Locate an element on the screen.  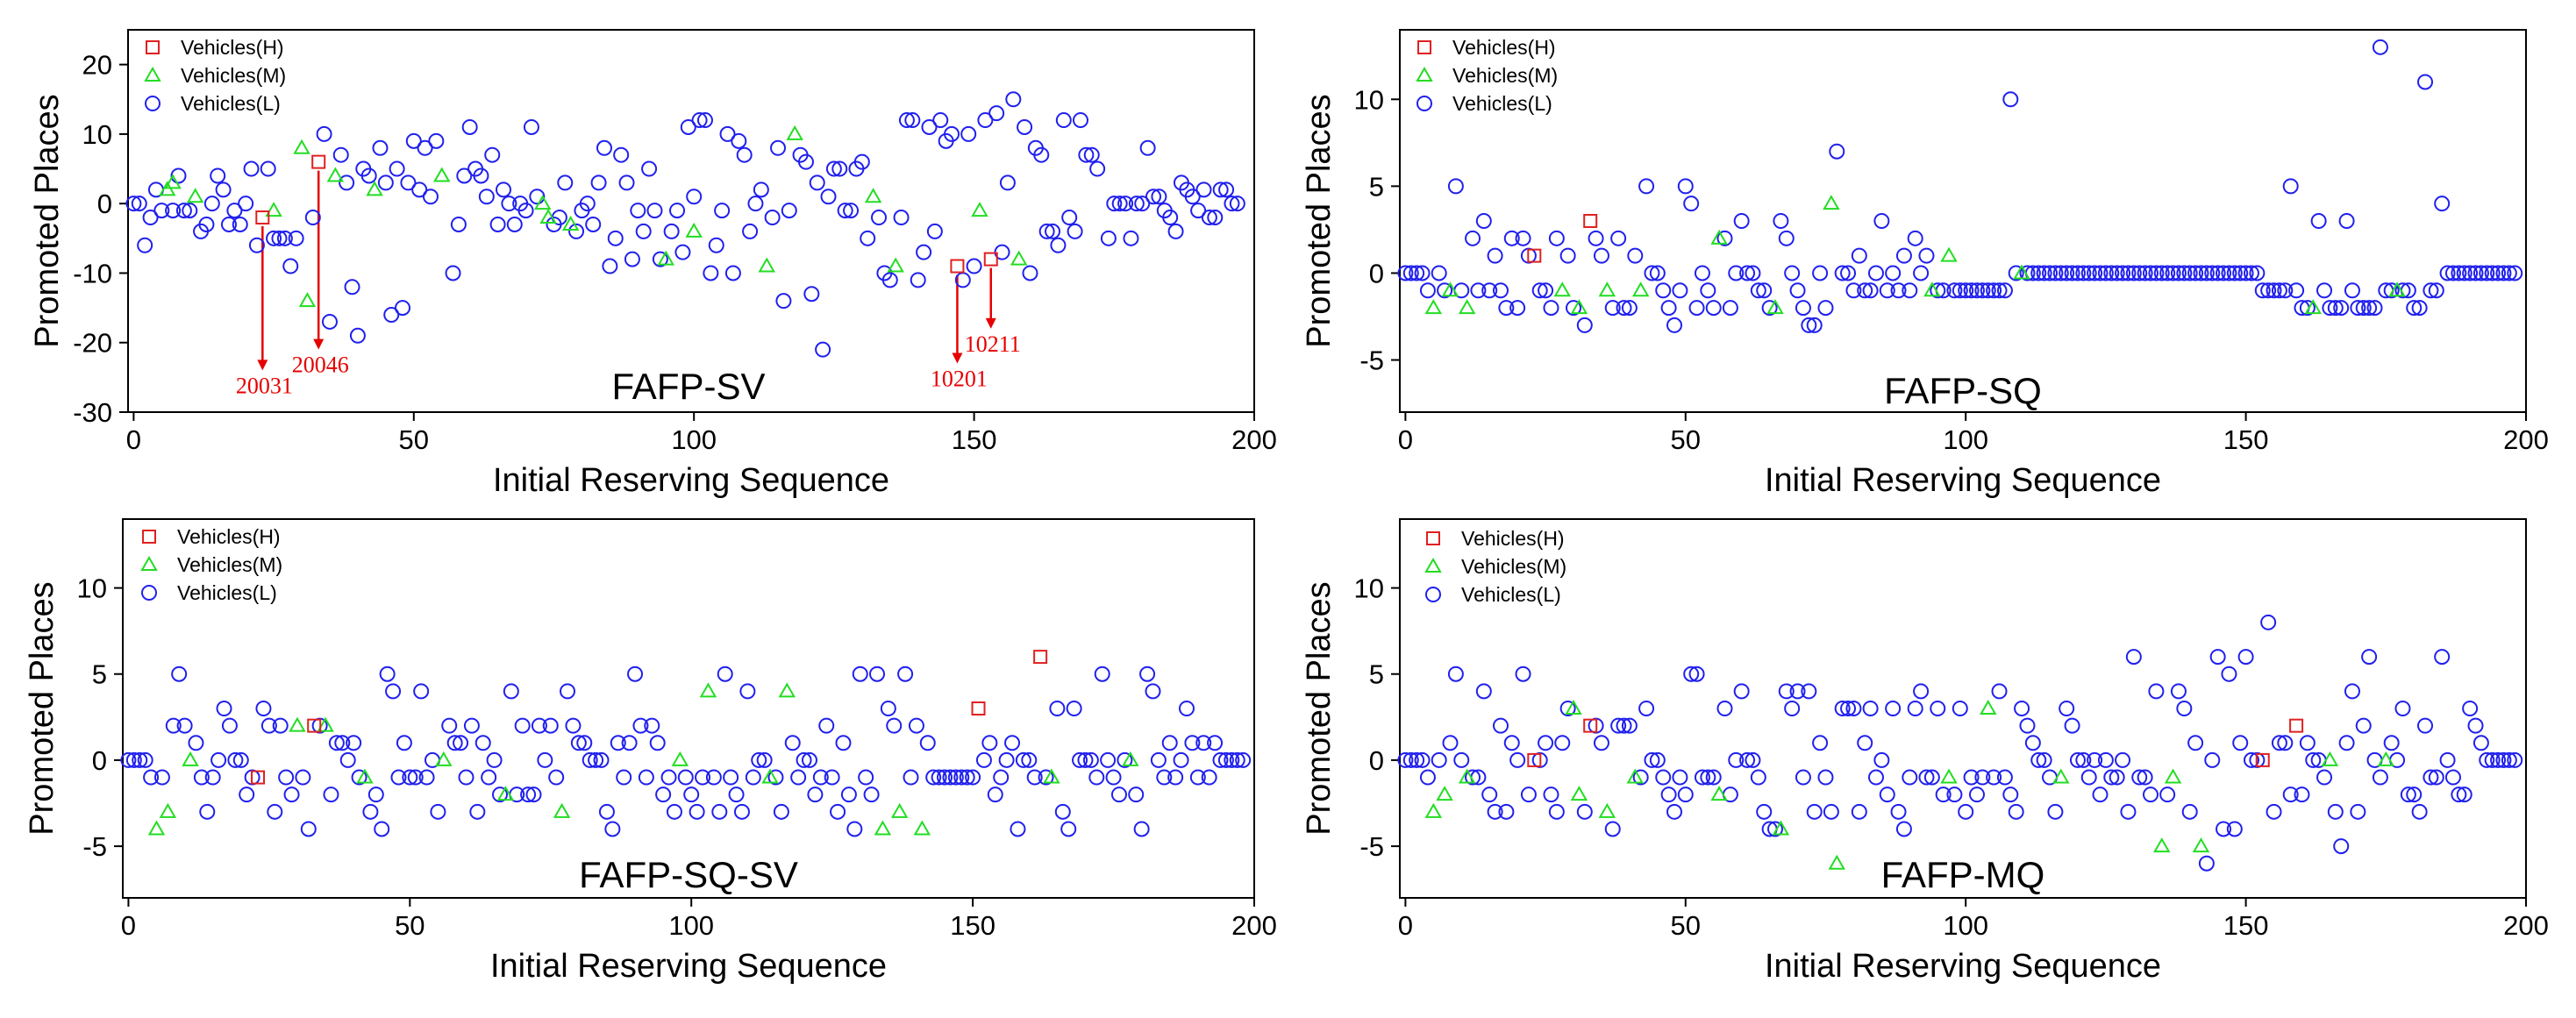
legend-marker-h is located at coordinates (1424, 47).